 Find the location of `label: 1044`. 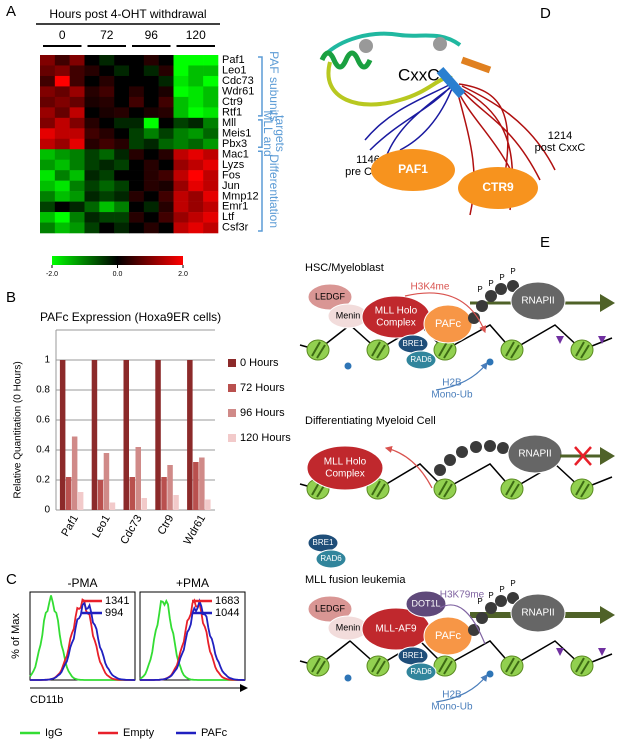

label: 1044 is located at coordinates (227, 613).